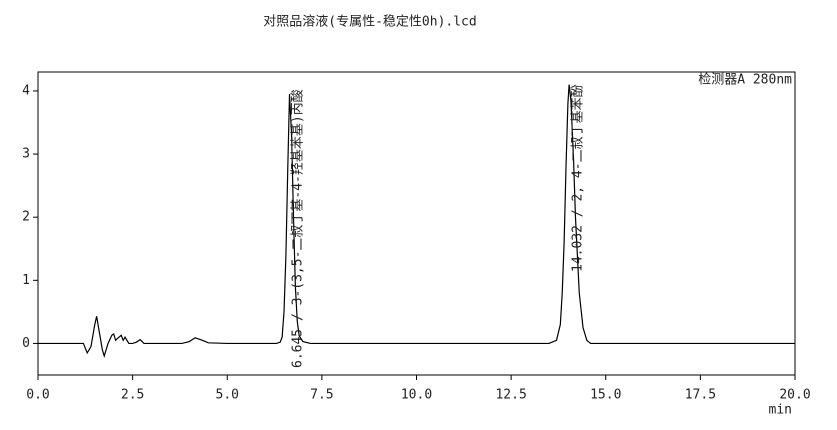 This screenshot has height=430, width=837. What do you see at coordinates (605, 395) in the screenshot?
I see `x-tick-label: 15.0` at bounding box center [605, 395].